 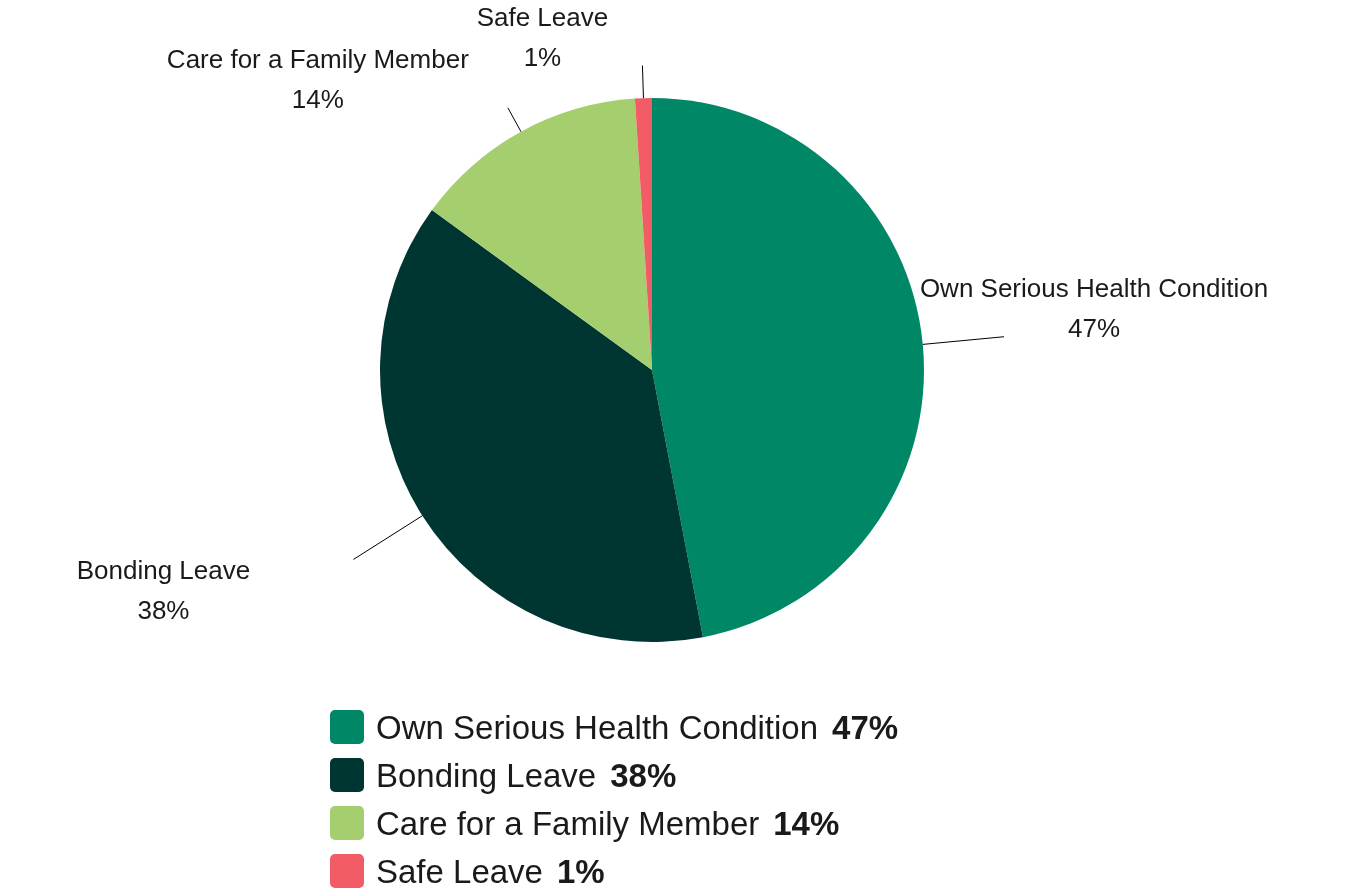 What do you see at coordinates (580, 870) in the screenshot?
I see `text: 1%` at bounding box center [580, 870].